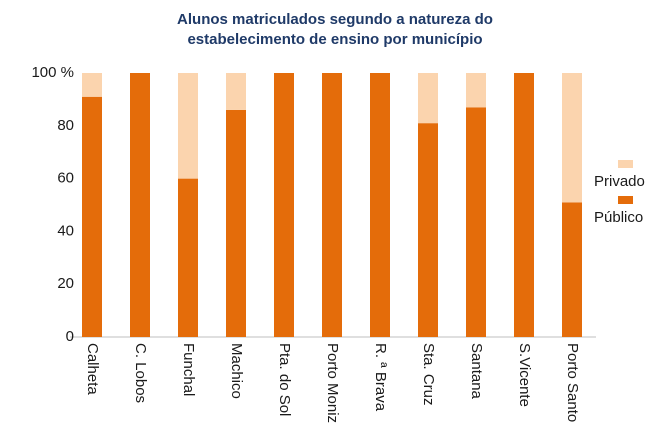 The image size is (659, 444). I want to click on x-tick-label: Porto Santo, so click(572, 382).